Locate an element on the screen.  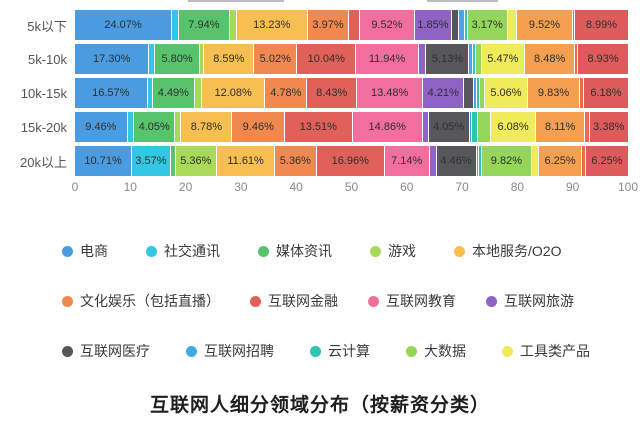
bar-segment-red: 10.04% is located at coordinates (326, 59).